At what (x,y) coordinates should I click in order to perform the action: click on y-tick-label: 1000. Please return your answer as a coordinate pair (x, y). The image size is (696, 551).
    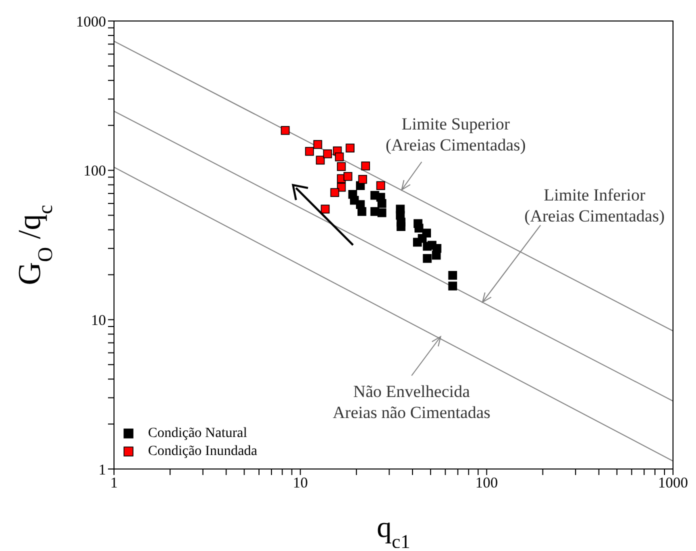
    Looking at the image, I should click on (91, 22).